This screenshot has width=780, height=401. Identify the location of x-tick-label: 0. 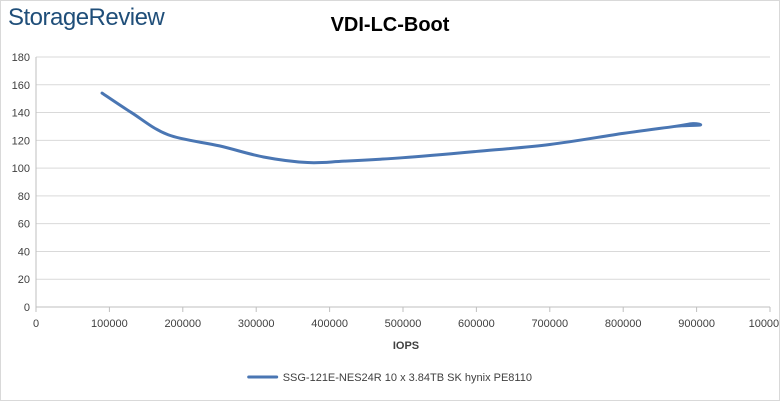
(36, 324).